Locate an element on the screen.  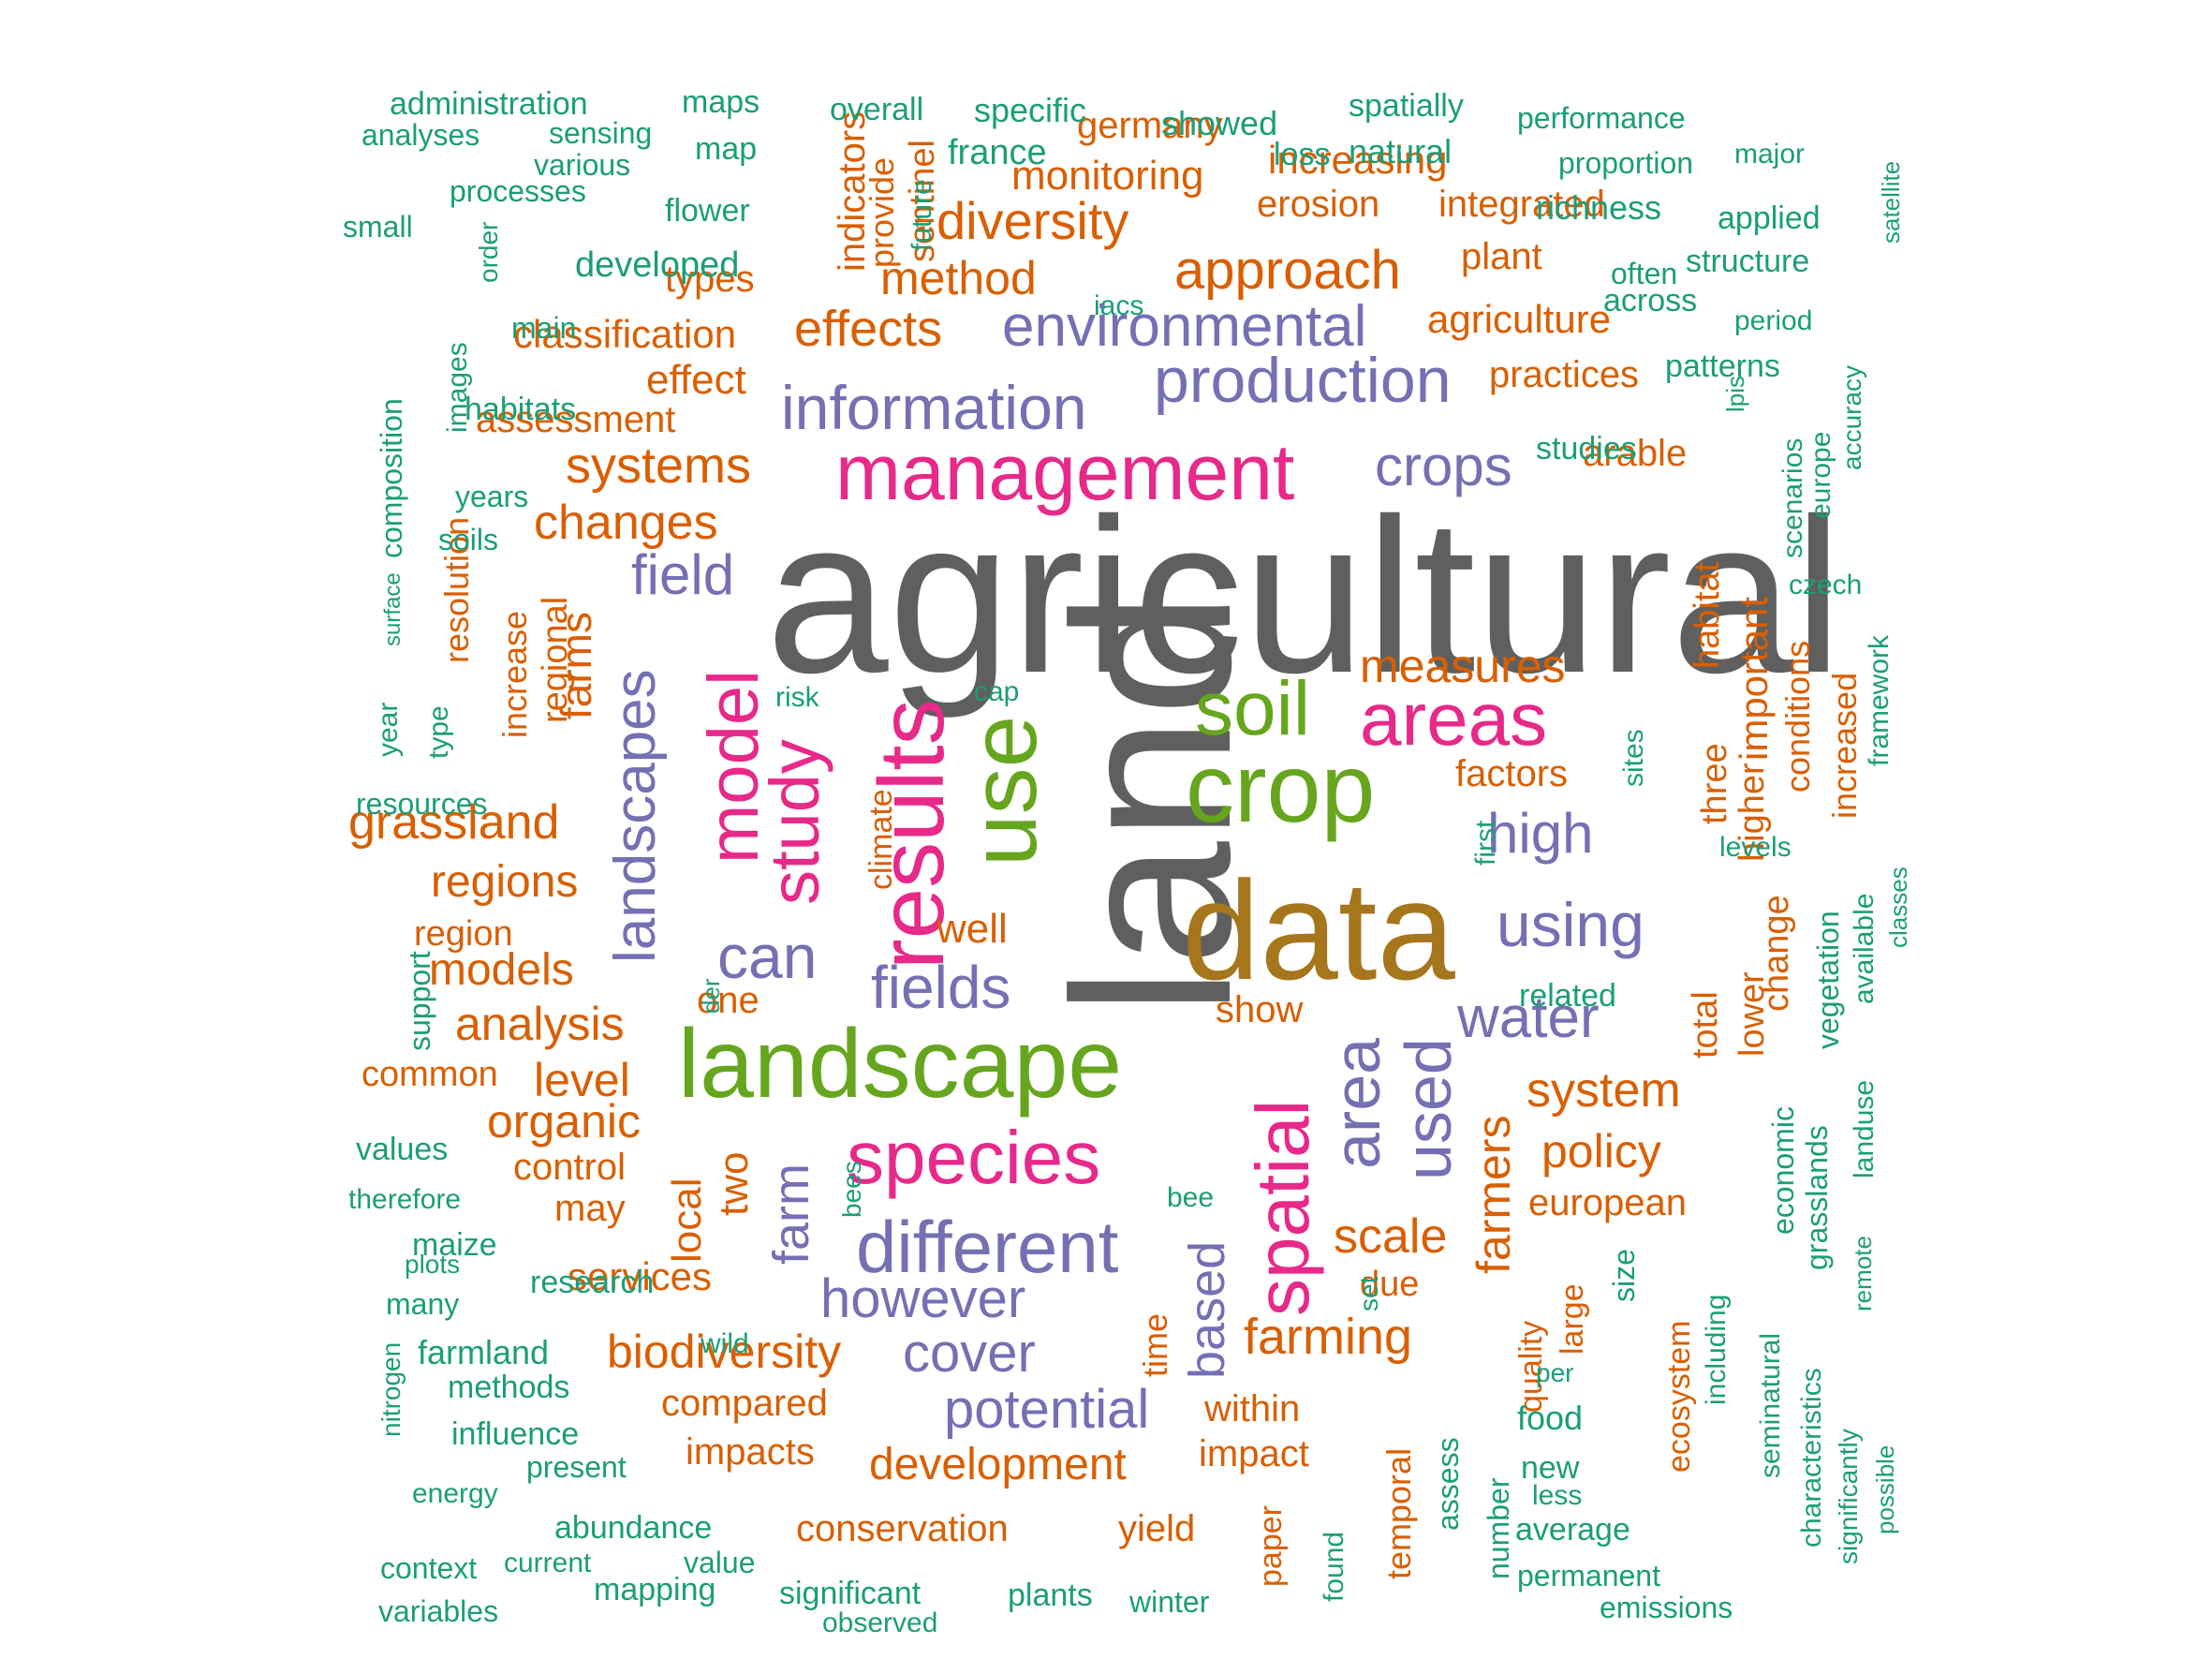
word: crops is located at coordinates (1444, 466).